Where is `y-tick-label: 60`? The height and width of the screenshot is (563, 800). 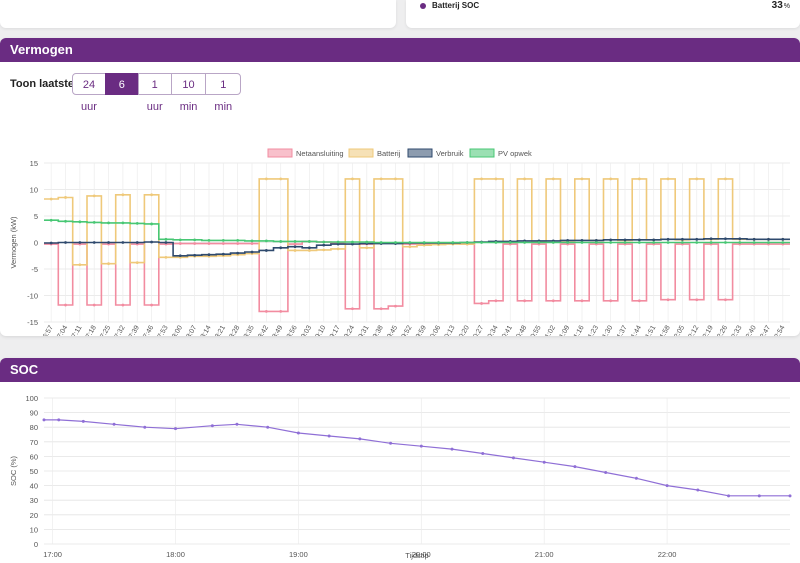 y-tick-label: 60 is located at coordinates (34, 456).